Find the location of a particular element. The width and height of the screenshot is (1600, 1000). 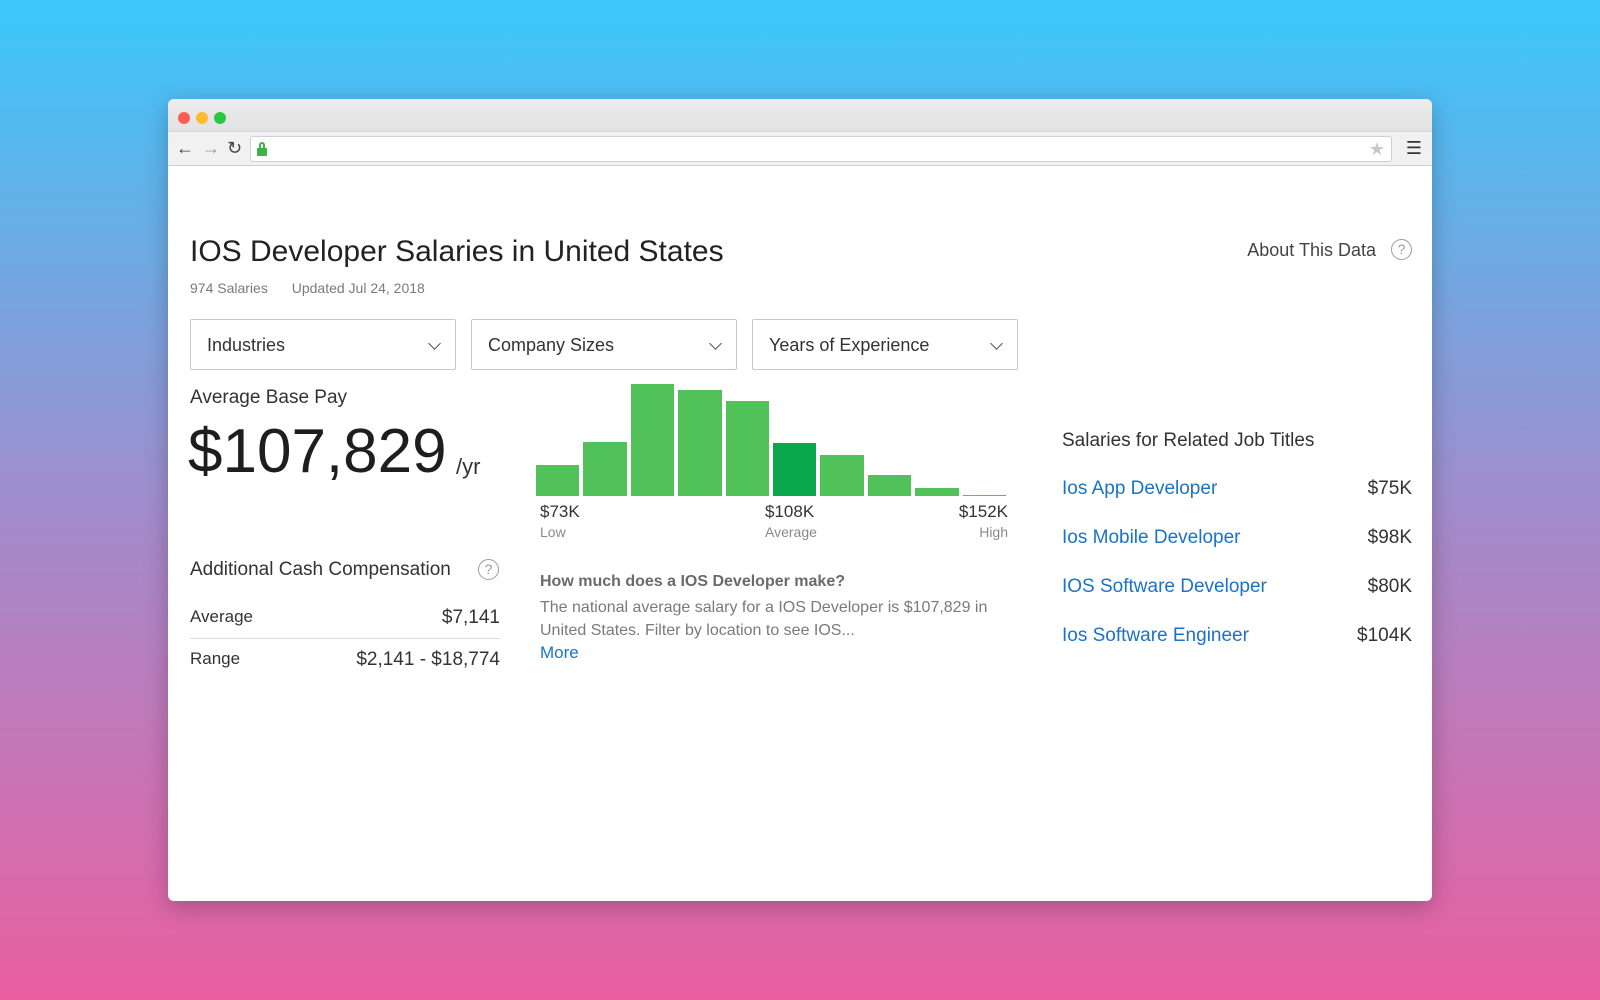

range-label: Range is located at coordinates (215, 658).